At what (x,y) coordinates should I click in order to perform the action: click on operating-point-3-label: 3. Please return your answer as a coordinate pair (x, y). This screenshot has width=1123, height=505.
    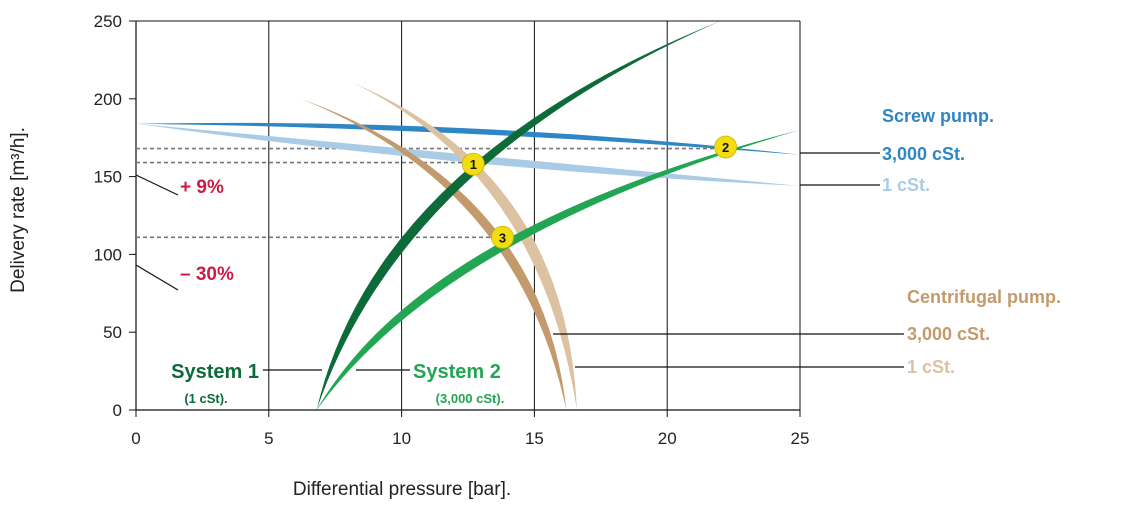
    Looking at the image, I should click on (502, 237).